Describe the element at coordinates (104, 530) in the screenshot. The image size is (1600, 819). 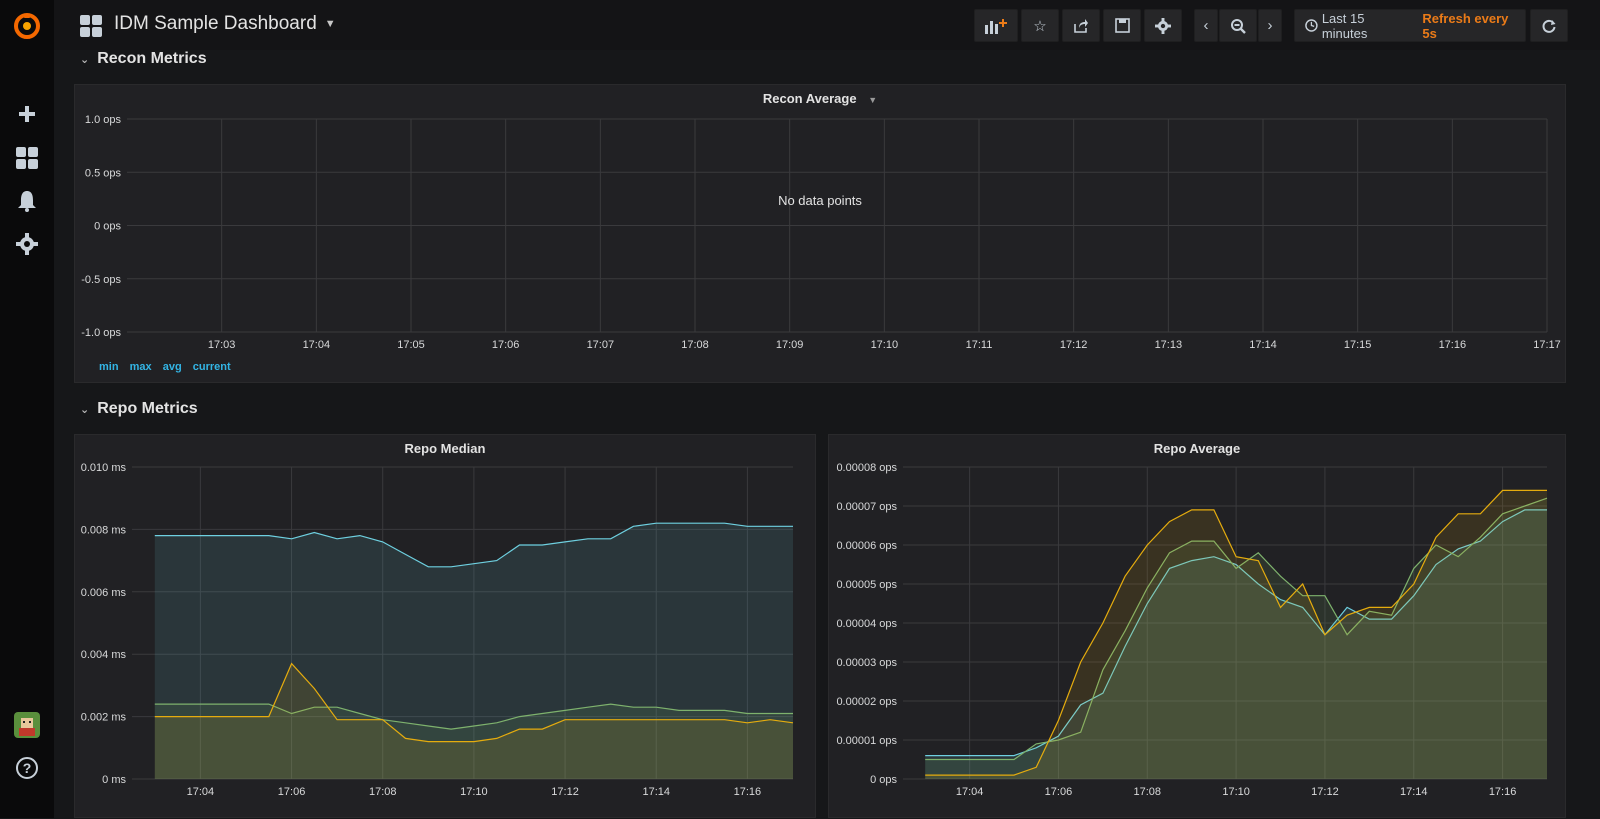
I see `y-tick-label: 0.008 ms` at that location.